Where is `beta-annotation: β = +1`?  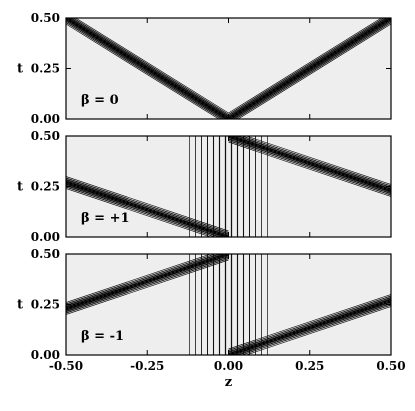
beta-annotation: β = +1 is located at coordinates (105, 218).